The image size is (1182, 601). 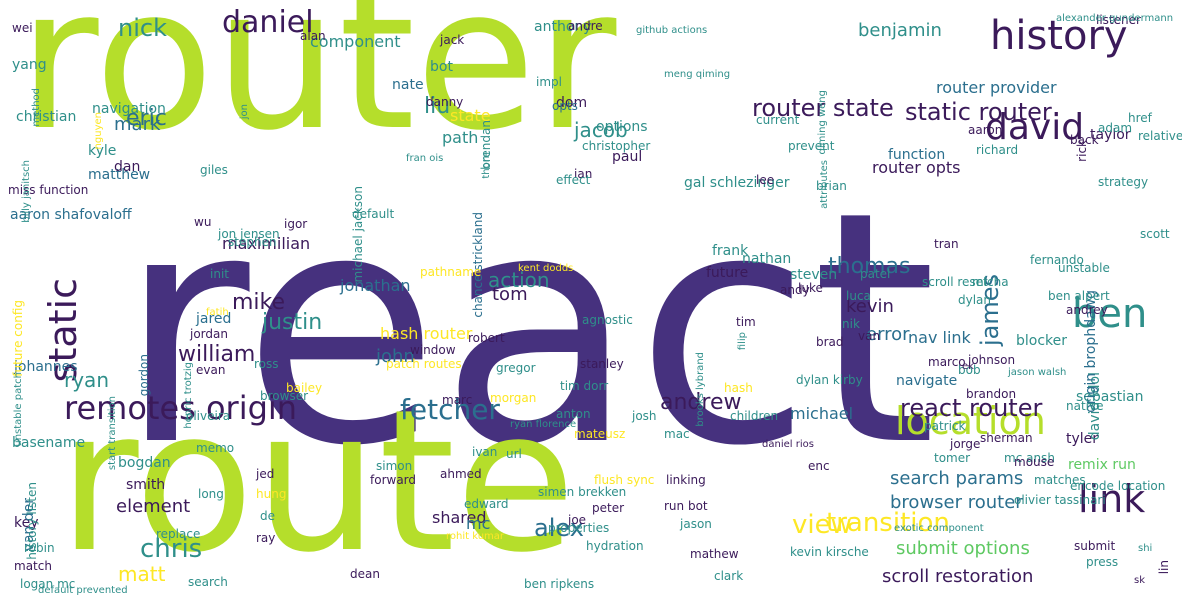 I want to click on word-frank: frank, so click(x=730, y=251).